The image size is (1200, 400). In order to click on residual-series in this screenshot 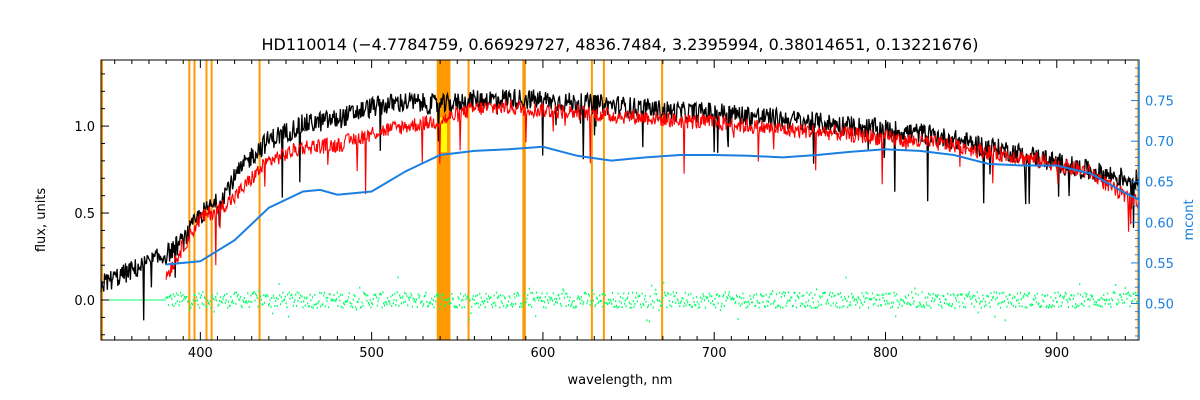, I will do `click(620, 299)`.